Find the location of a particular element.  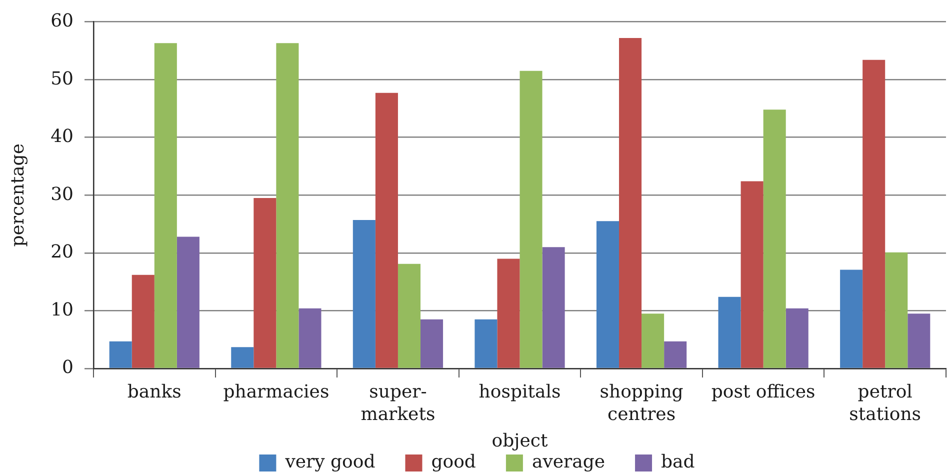

x-tick-label: hospitals is located at coordinates (519, 391).